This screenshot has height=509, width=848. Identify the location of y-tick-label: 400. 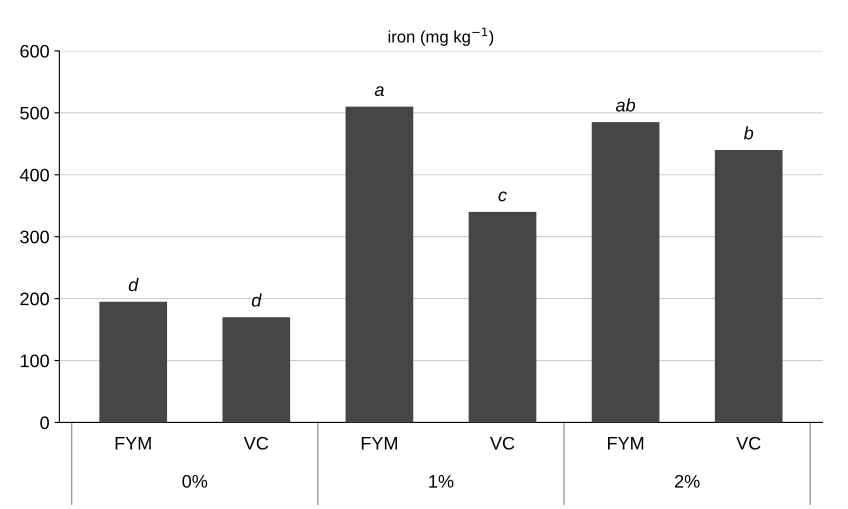
(34, 175).